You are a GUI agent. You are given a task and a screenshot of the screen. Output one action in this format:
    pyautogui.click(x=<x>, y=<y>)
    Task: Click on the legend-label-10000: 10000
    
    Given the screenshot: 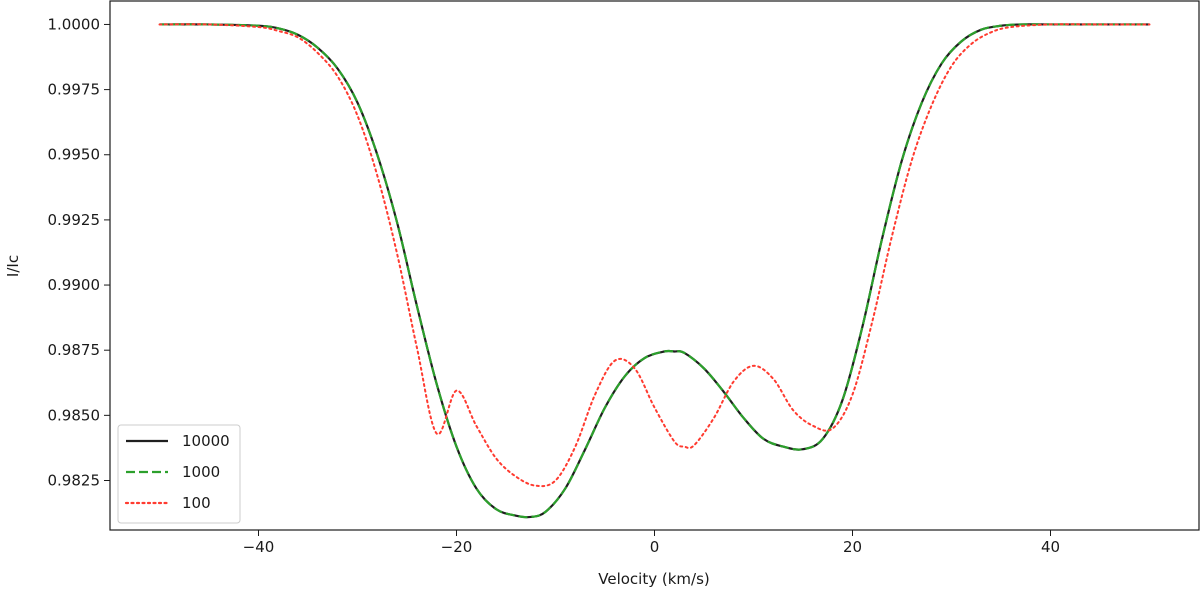 What is the action you would take?
    pyautogui.click(x=206, y=441)
    